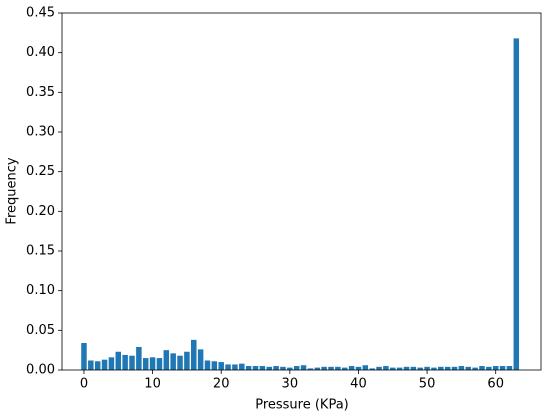  I want to click on x-tick-label: 30, so click(290, 384).